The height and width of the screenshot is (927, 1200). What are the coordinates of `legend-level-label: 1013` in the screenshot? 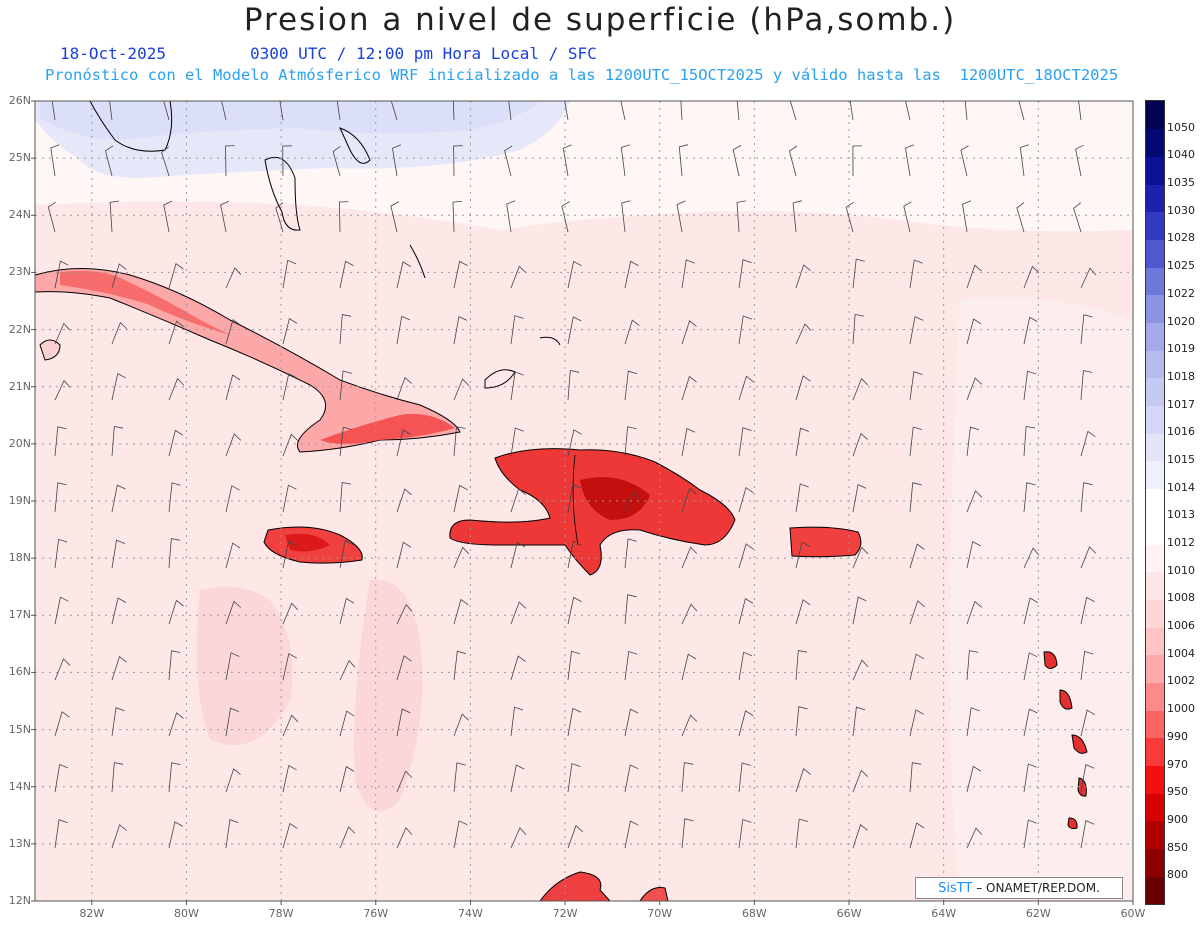 It's located at (1181, 515).